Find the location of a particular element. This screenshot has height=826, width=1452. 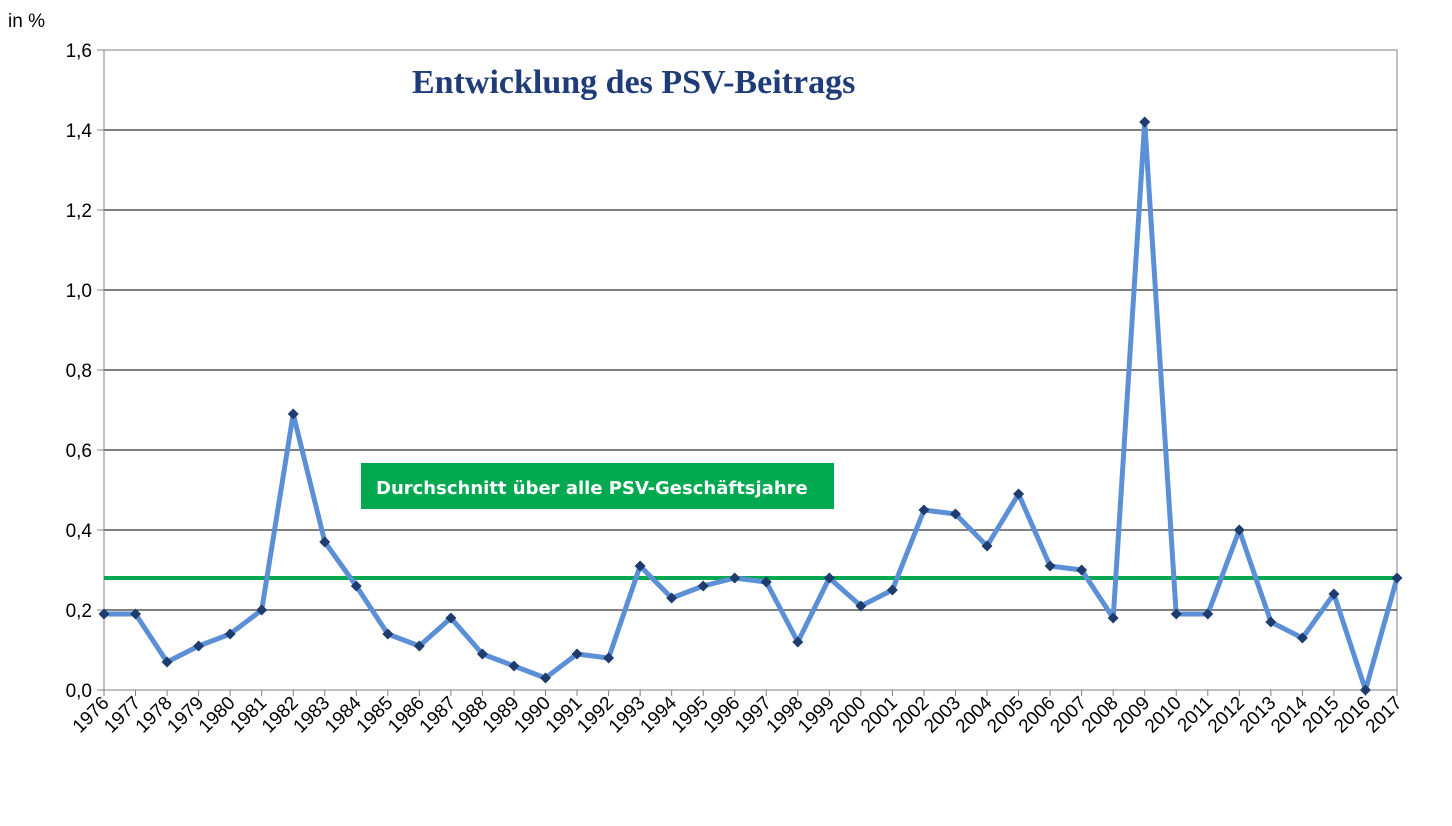

y-tick-label: 0,2 is located at coordinates (79, 611).